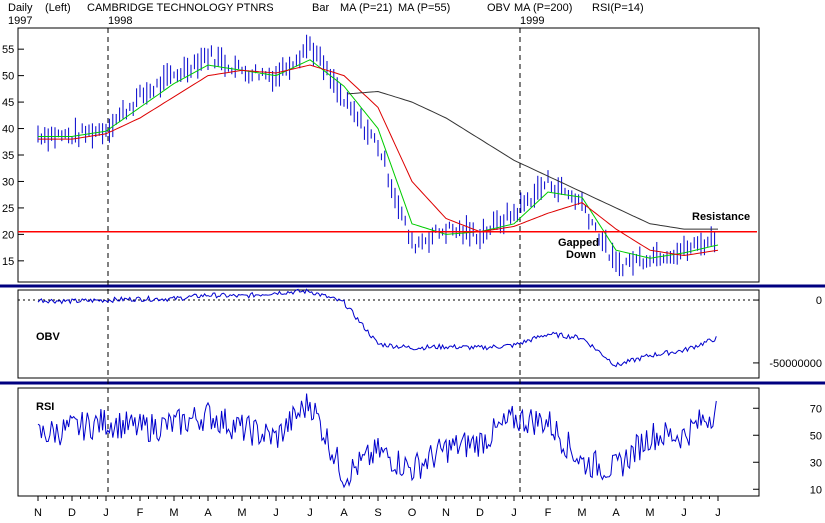 The width and height of the screenshot is (825, 523). I want to click on ma-200-line, so click(532, 160).